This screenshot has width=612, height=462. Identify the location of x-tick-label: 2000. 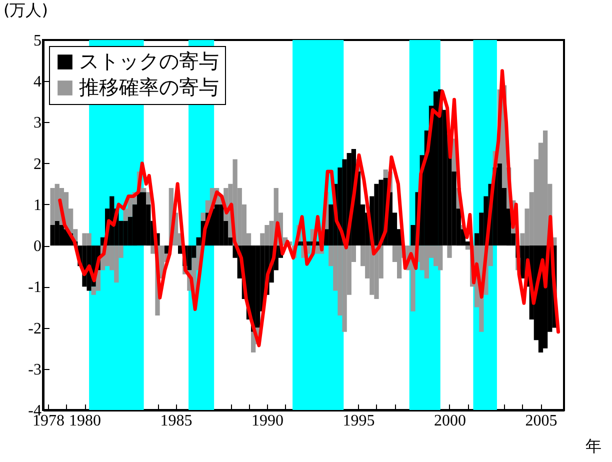
(450, 421).